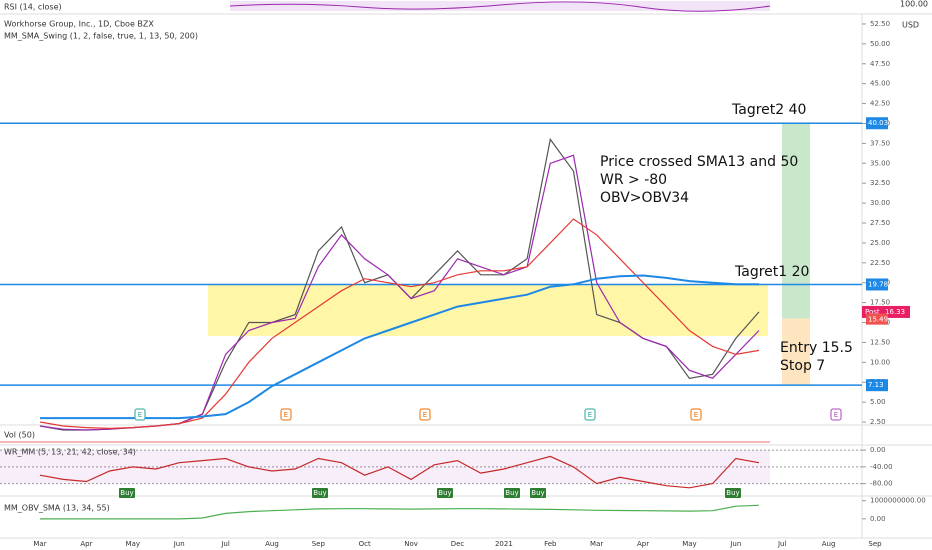 This screenshot has height=550, width=932. Describe the element at coordinates (880, 303) in the screenshot. I see `y-tick-label: 17.50` at that location.